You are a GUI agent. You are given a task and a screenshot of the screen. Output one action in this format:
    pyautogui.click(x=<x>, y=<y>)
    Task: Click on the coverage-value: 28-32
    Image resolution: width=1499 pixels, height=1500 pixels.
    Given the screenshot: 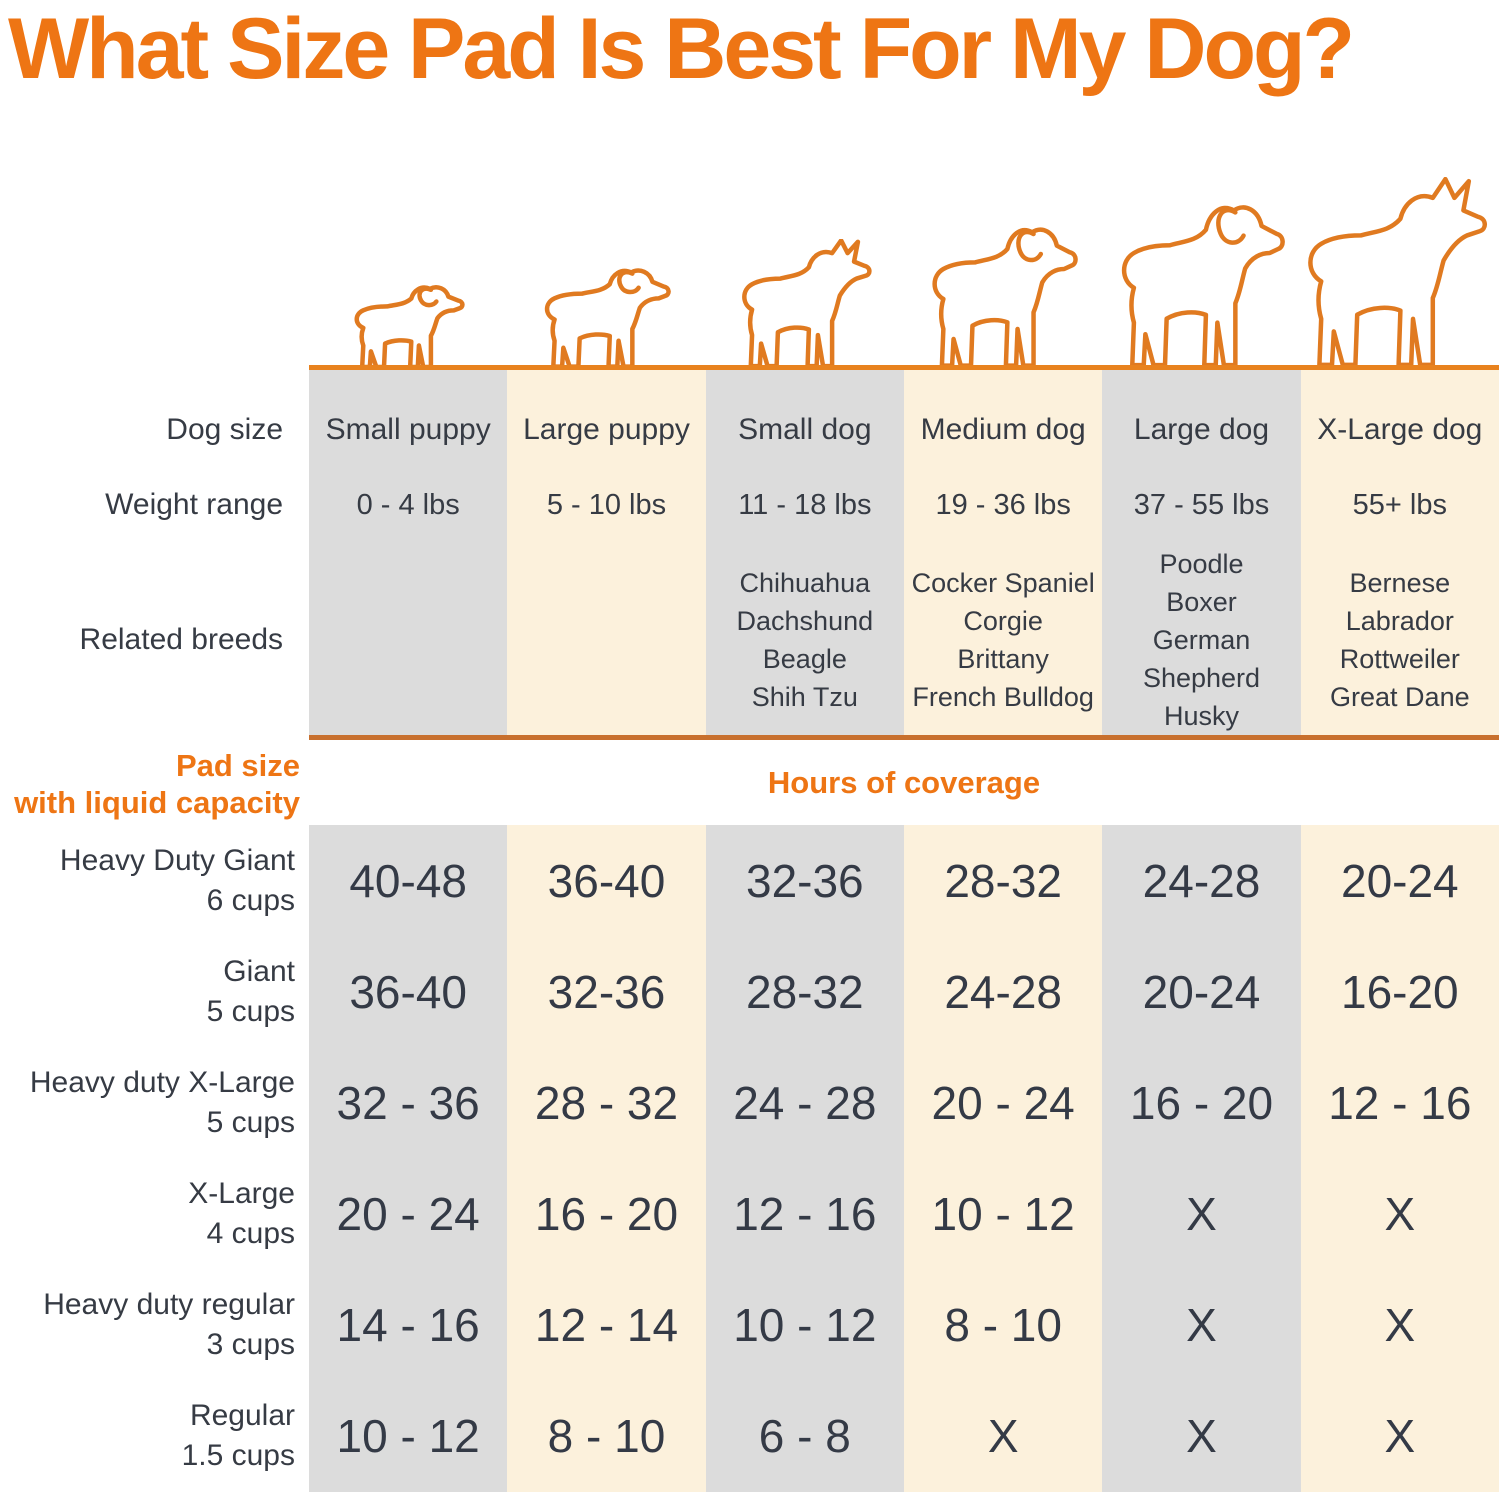 What is the action you would take?
    pyautogui.click(x=1003, y=880)
    